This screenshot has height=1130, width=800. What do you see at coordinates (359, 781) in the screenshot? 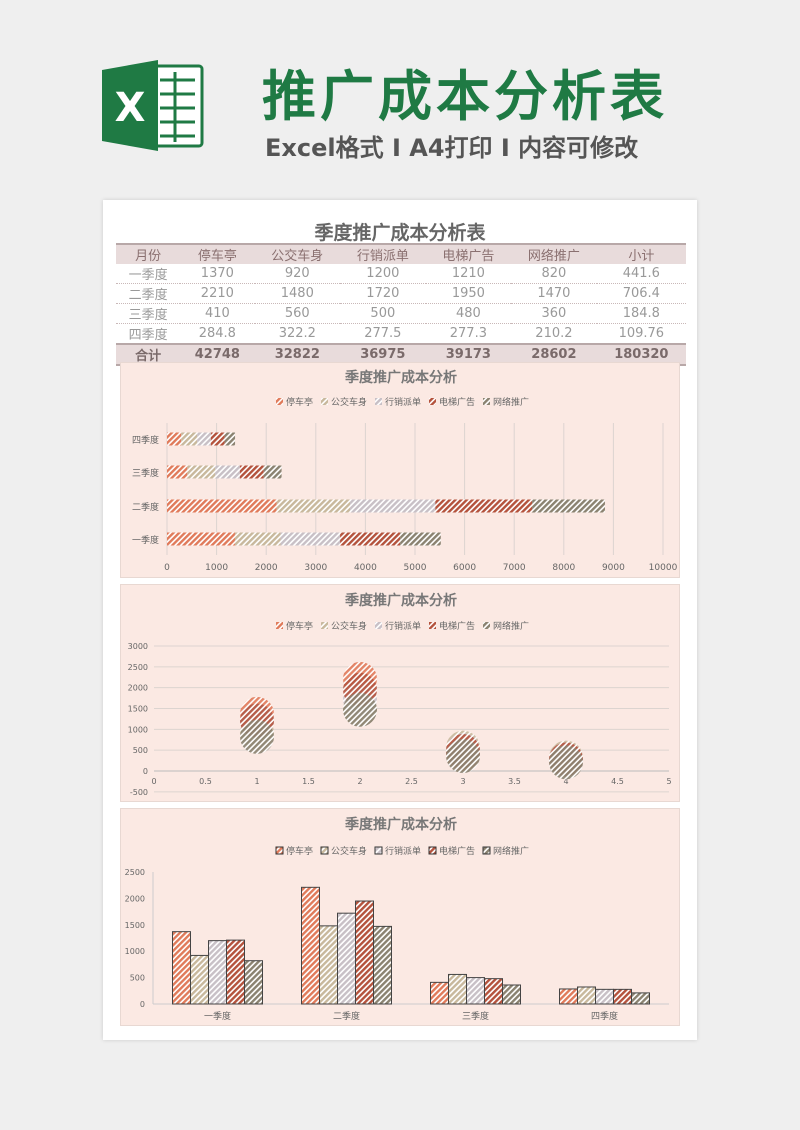
I see `x-tick-label: 2` at bounding box center [359, 781].